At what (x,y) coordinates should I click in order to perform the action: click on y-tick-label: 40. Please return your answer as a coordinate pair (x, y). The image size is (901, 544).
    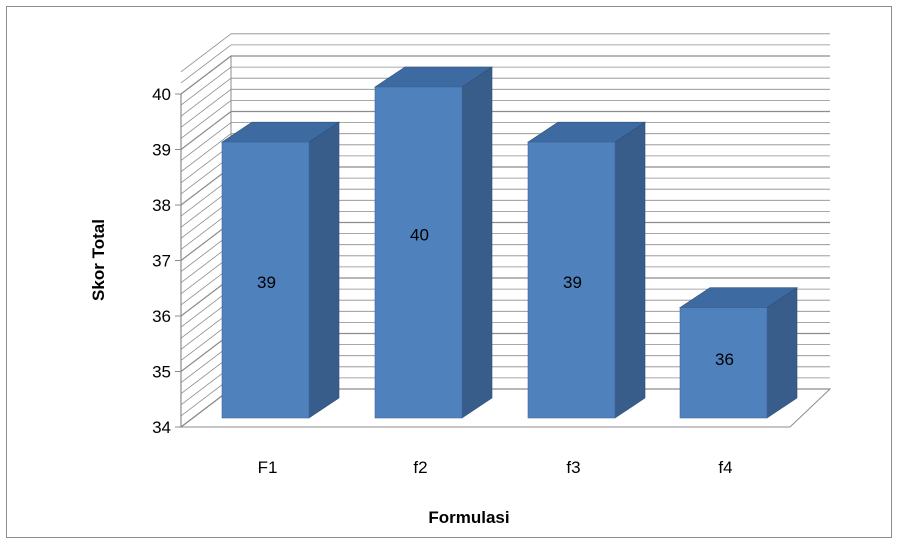
    Looking at the image, I should click on (161, 94).